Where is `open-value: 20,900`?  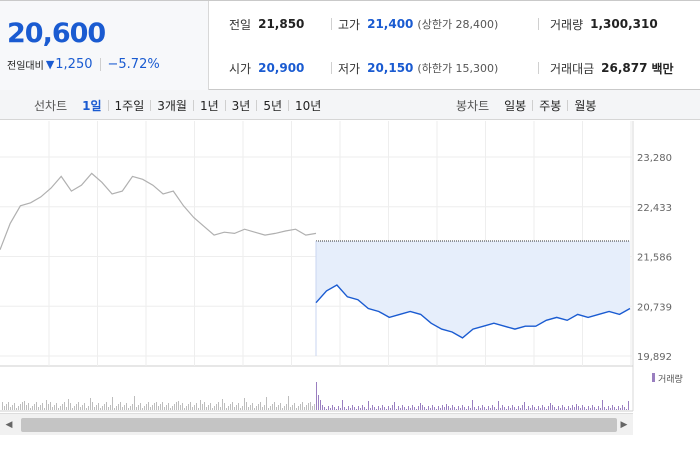 open-value: 20,900 is located at coordinates (281, 68).